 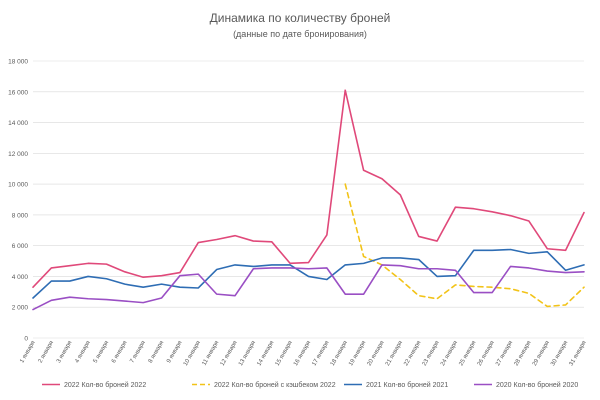 What do you see at coordinates (20, 246) in the screenshot?
I see `y-tick-label: 6 000` at bounding box center [20, 246].